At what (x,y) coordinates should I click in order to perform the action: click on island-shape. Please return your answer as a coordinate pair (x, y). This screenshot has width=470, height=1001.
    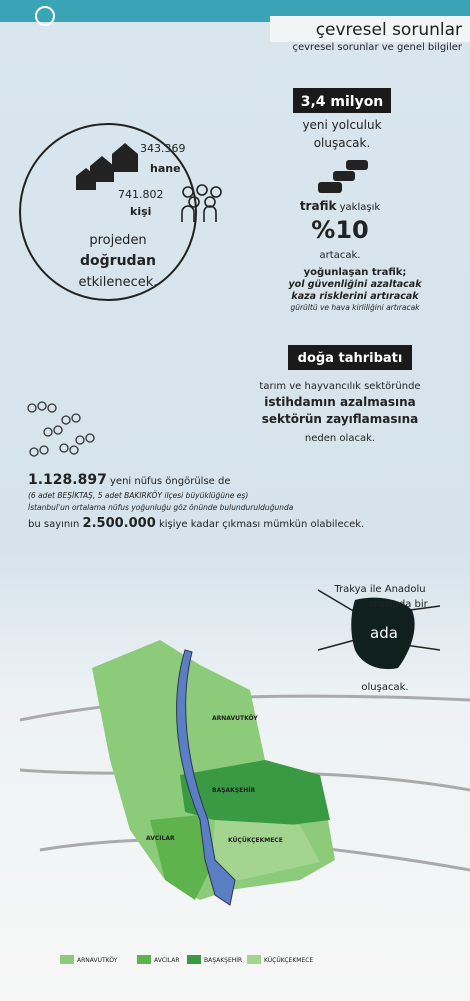
    Looking at the image, I should click on (383, 633).